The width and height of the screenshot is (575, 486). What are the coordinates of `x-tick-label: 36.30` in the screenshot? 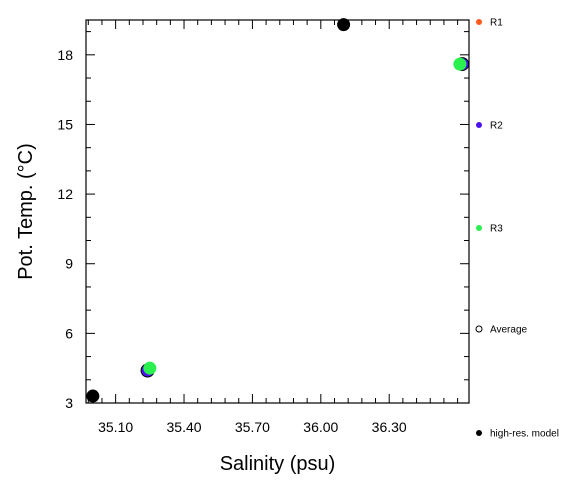 It's located at (389, 427).